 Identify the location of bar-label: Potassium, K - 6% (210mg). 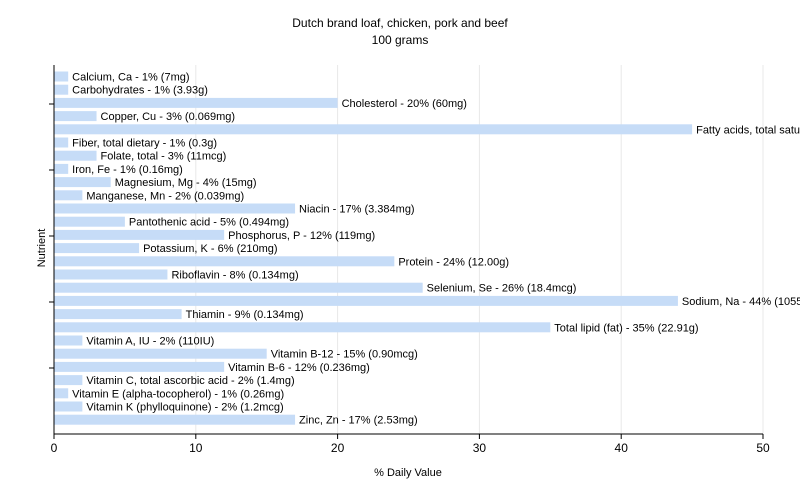
(210, 249).